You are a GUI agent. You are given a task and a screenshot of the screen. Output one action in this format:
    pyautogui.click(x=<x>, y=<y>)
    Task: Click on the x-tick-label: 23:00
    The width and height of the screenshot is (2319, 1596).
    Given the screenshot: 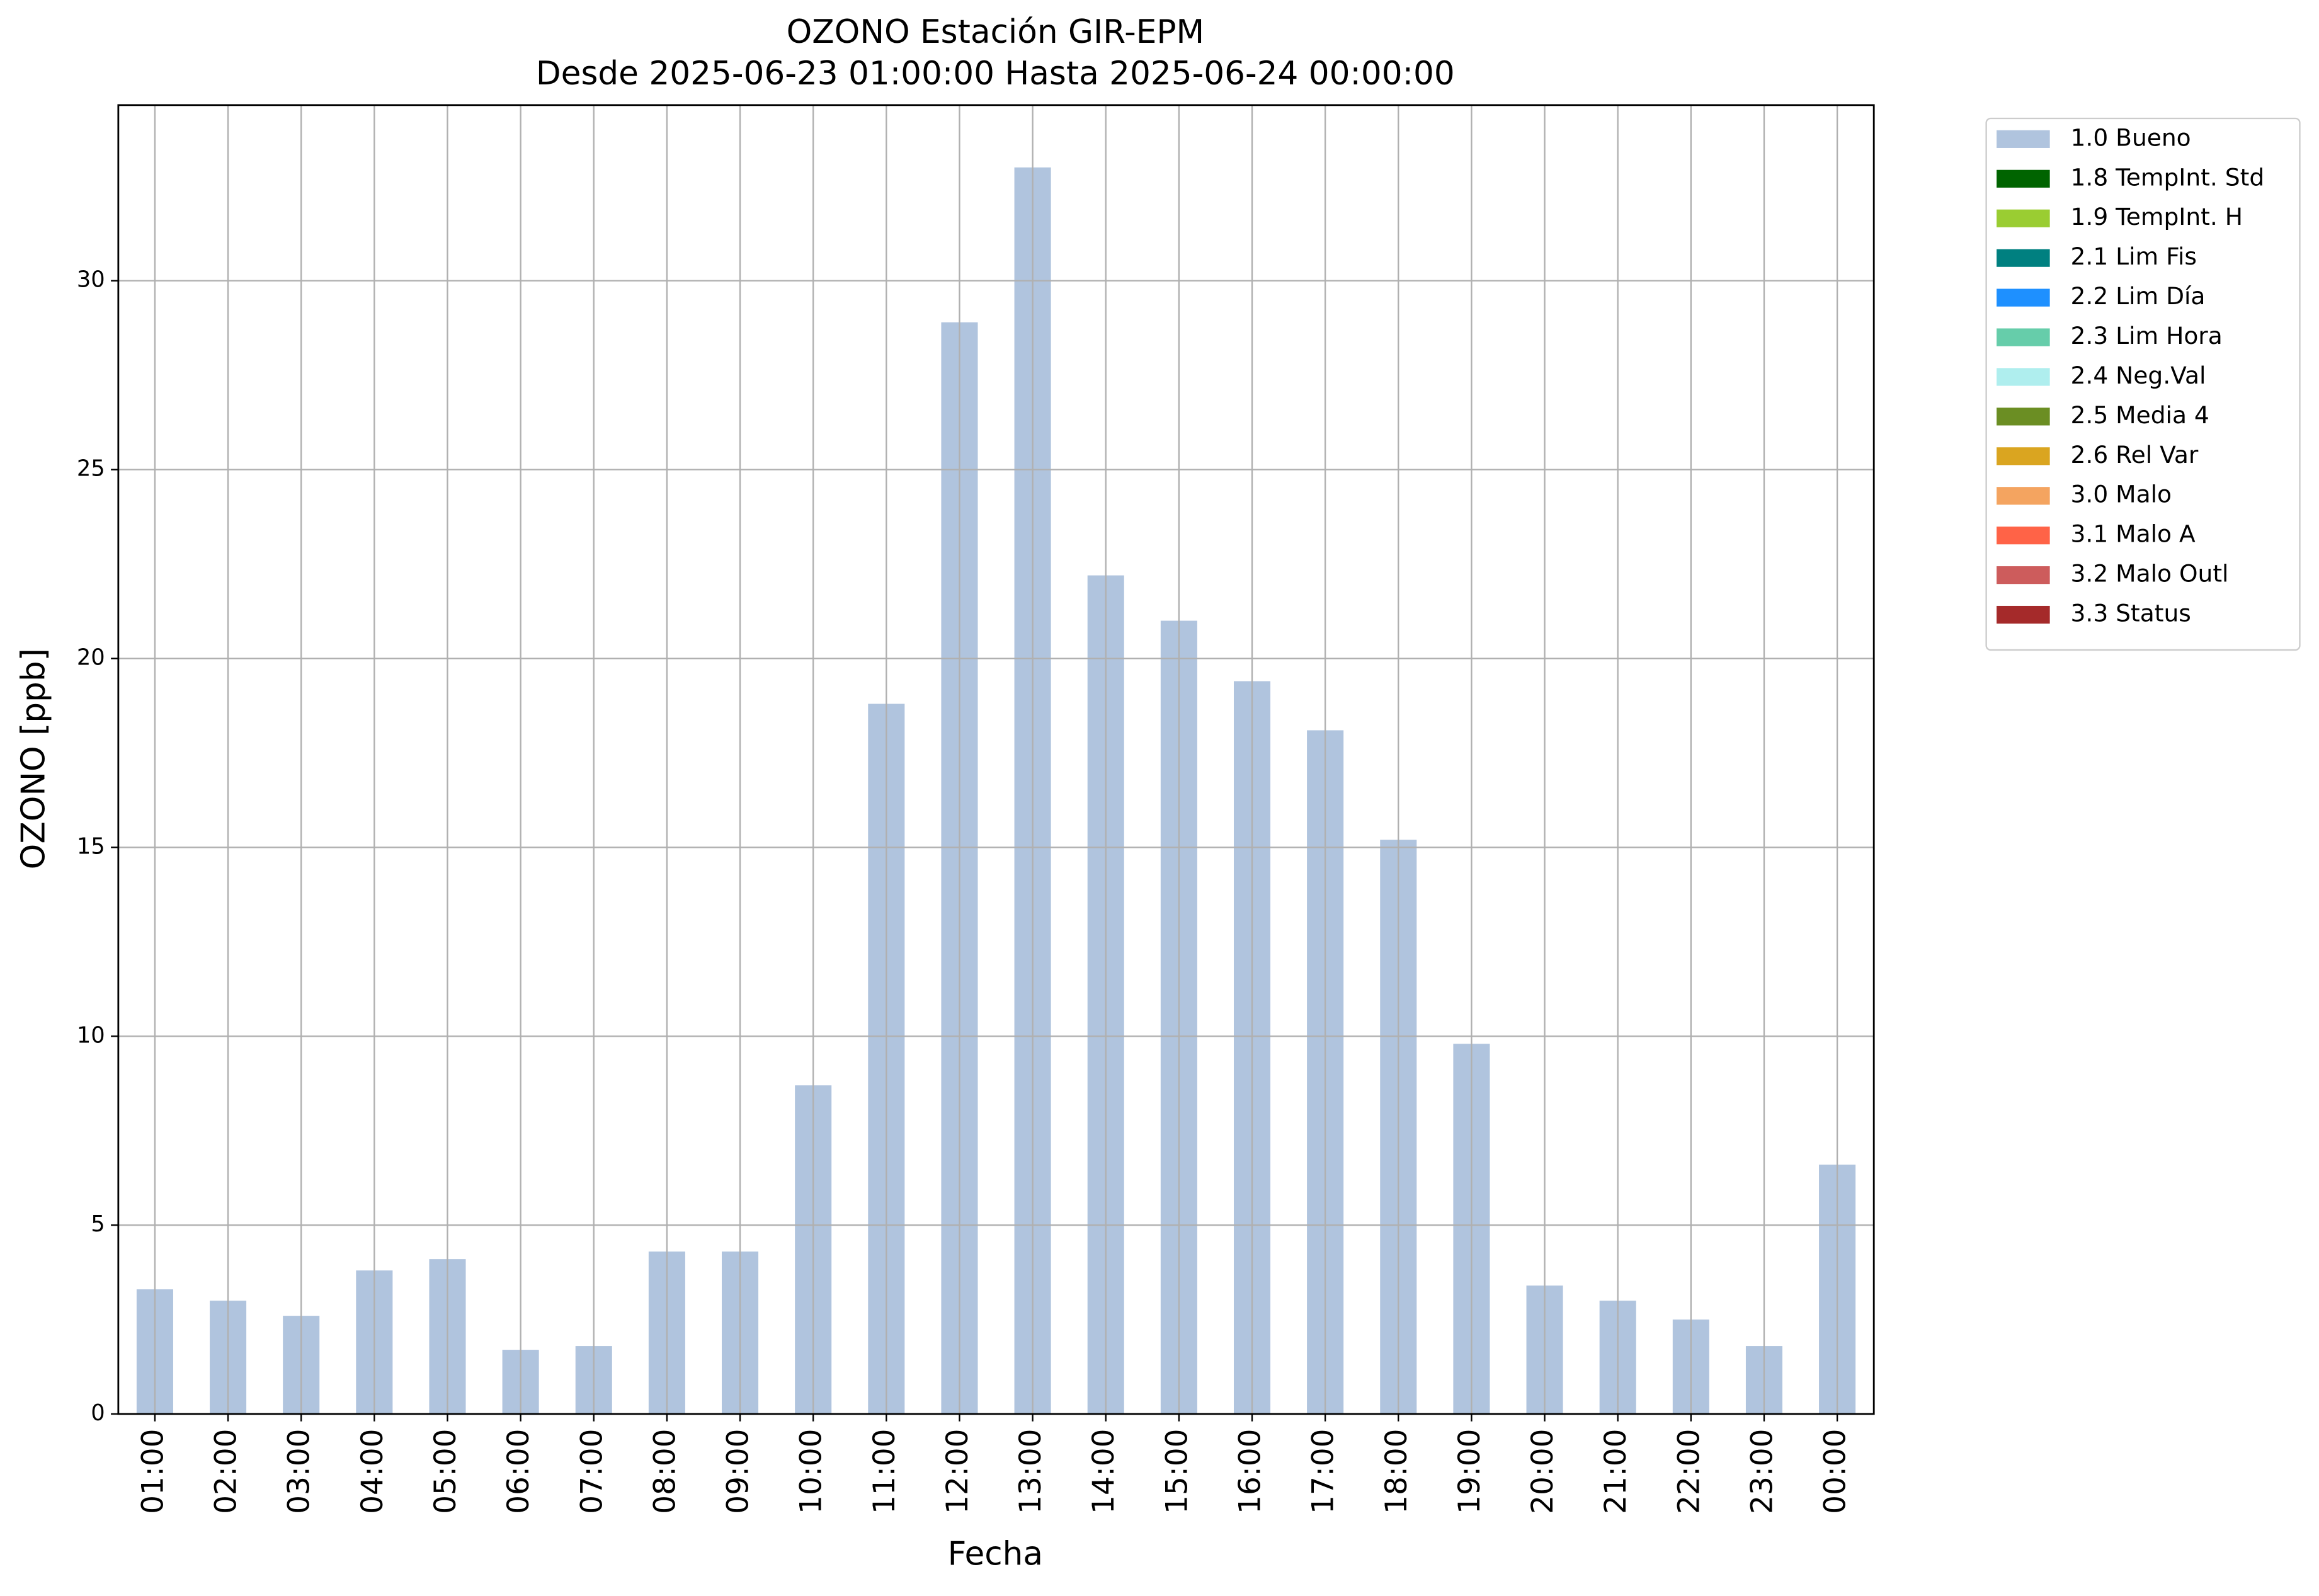 What is the action you would take?
    pyautogui.click(x=1762, y=1471)
    